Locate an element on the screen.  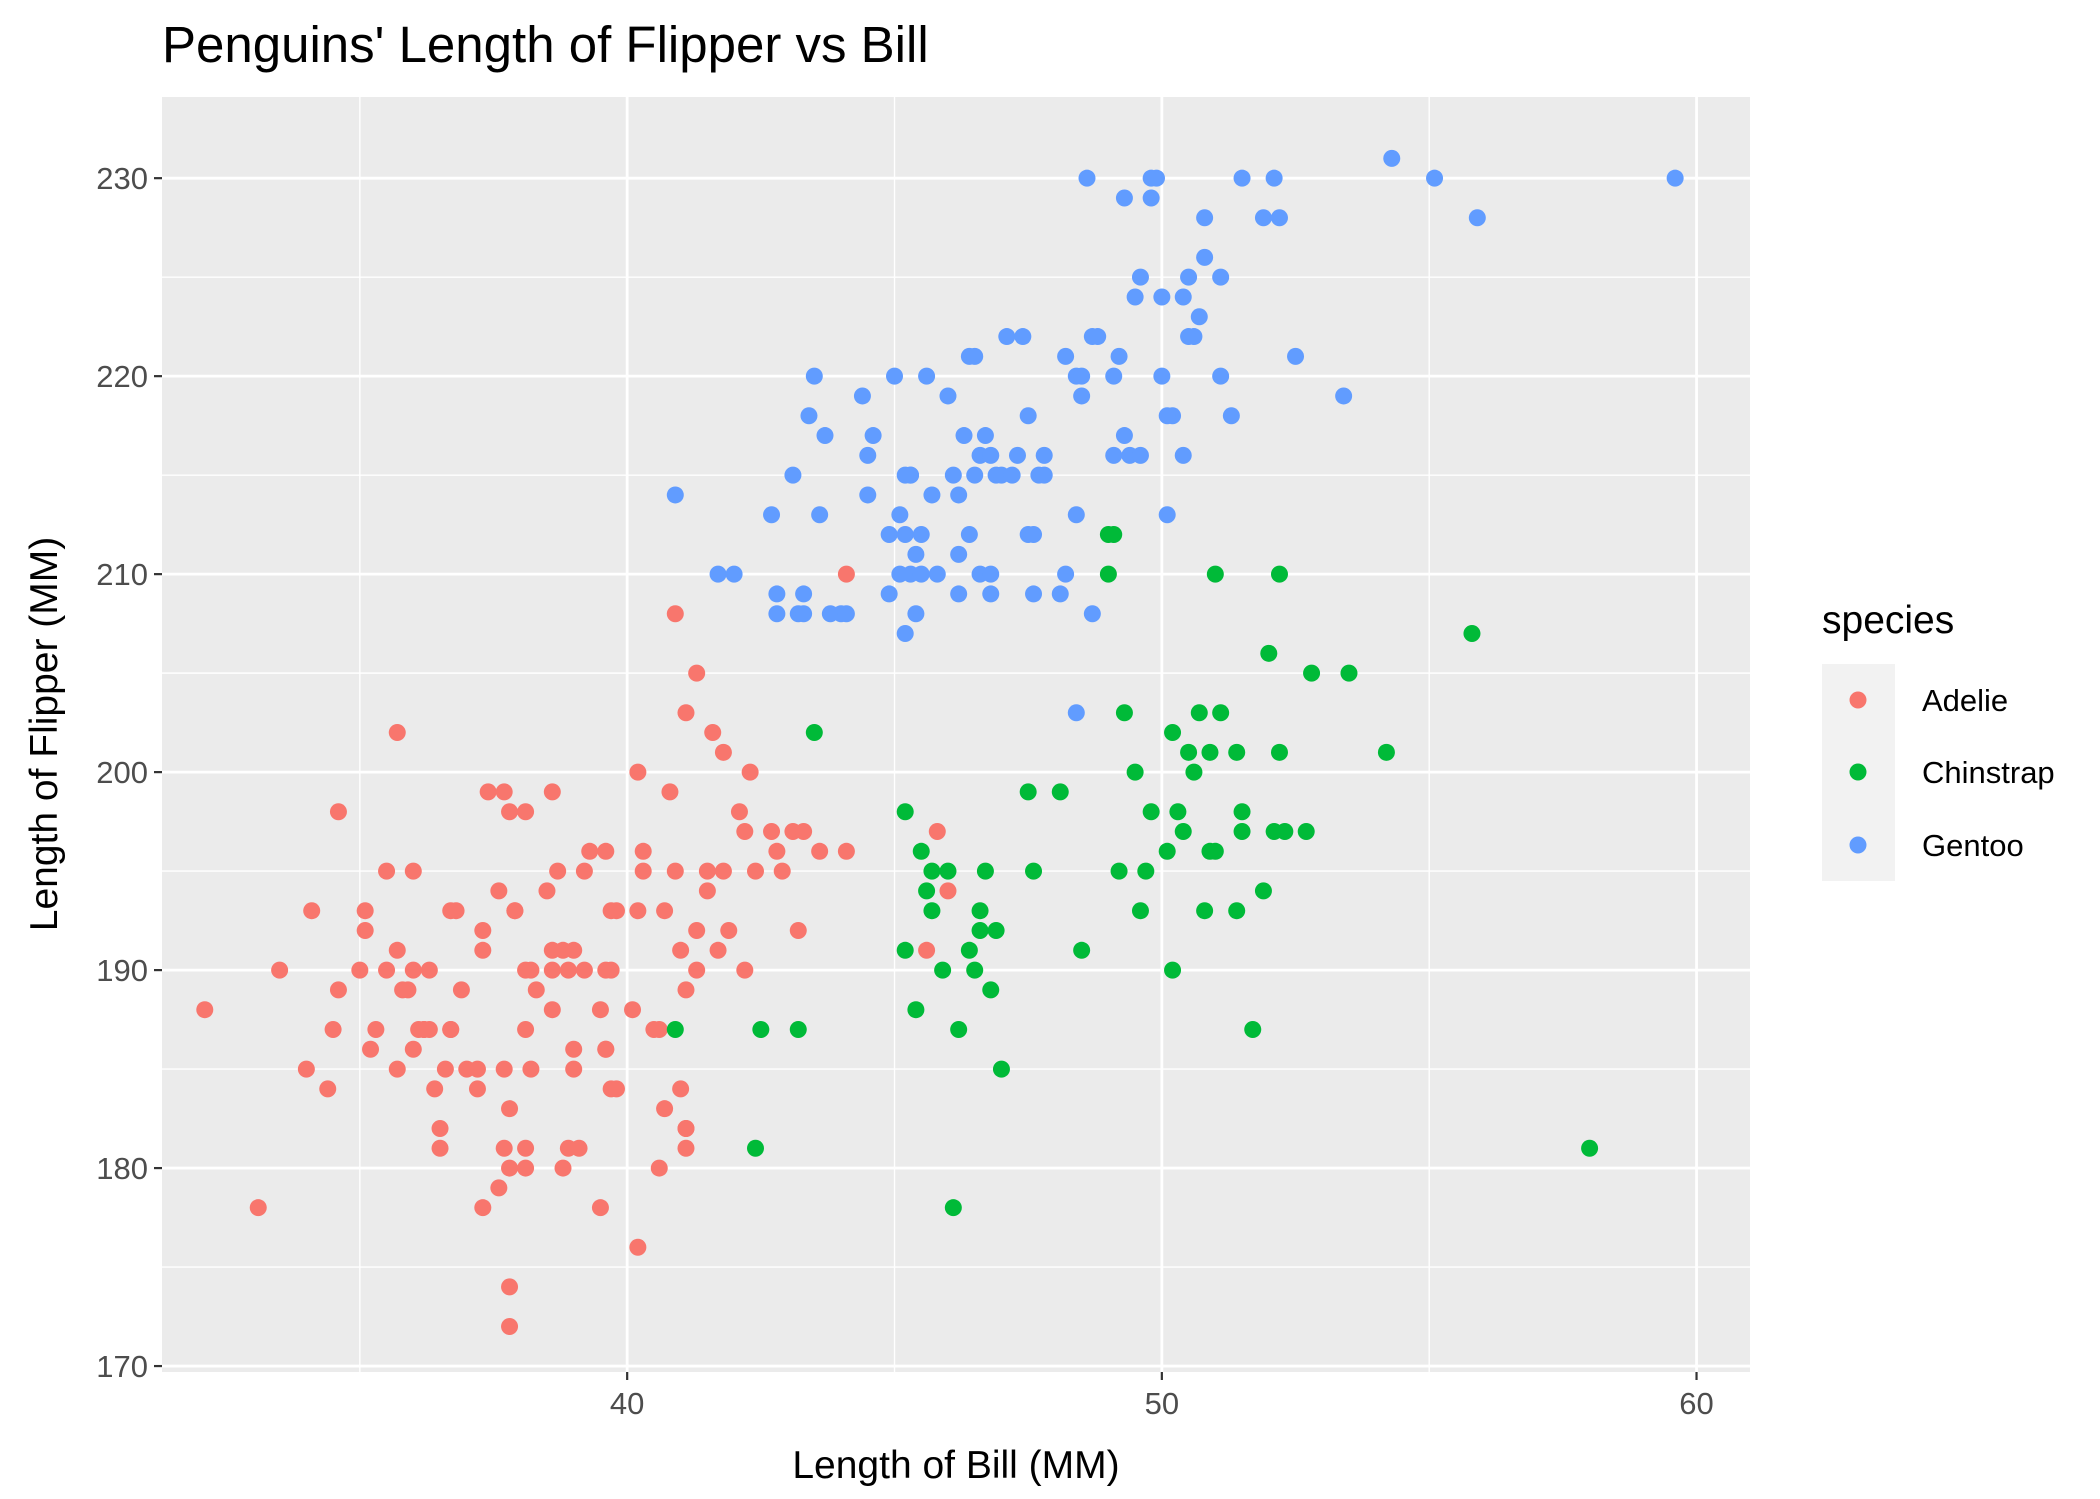
legend-key-chinstrap is located at coordinates (1858, 772).